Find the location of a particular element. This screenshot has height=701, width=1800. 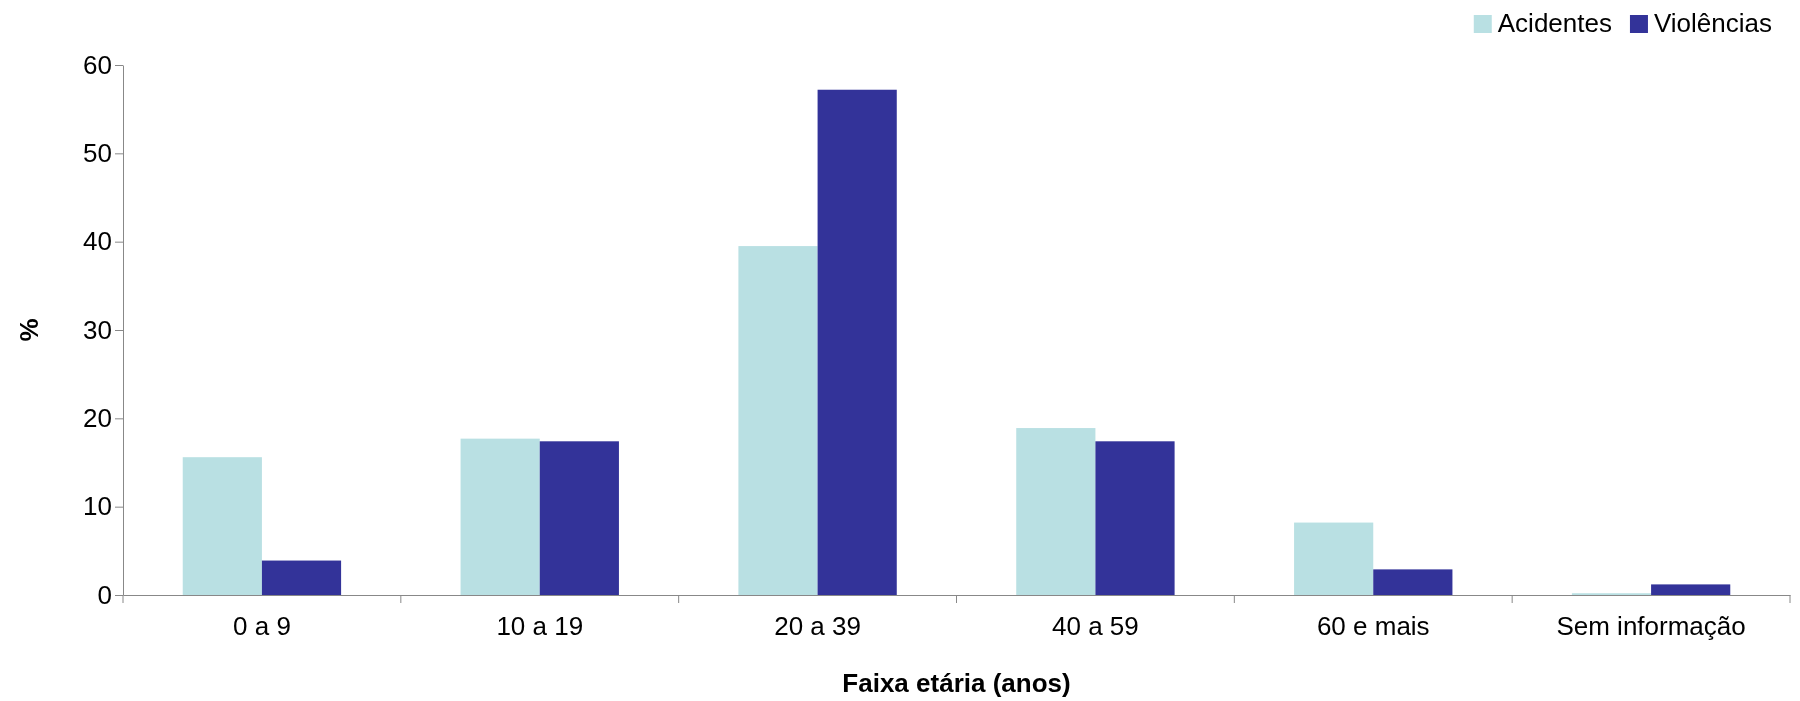

x-tick-label: 60 e mais is located at coordinates (1373, 626).